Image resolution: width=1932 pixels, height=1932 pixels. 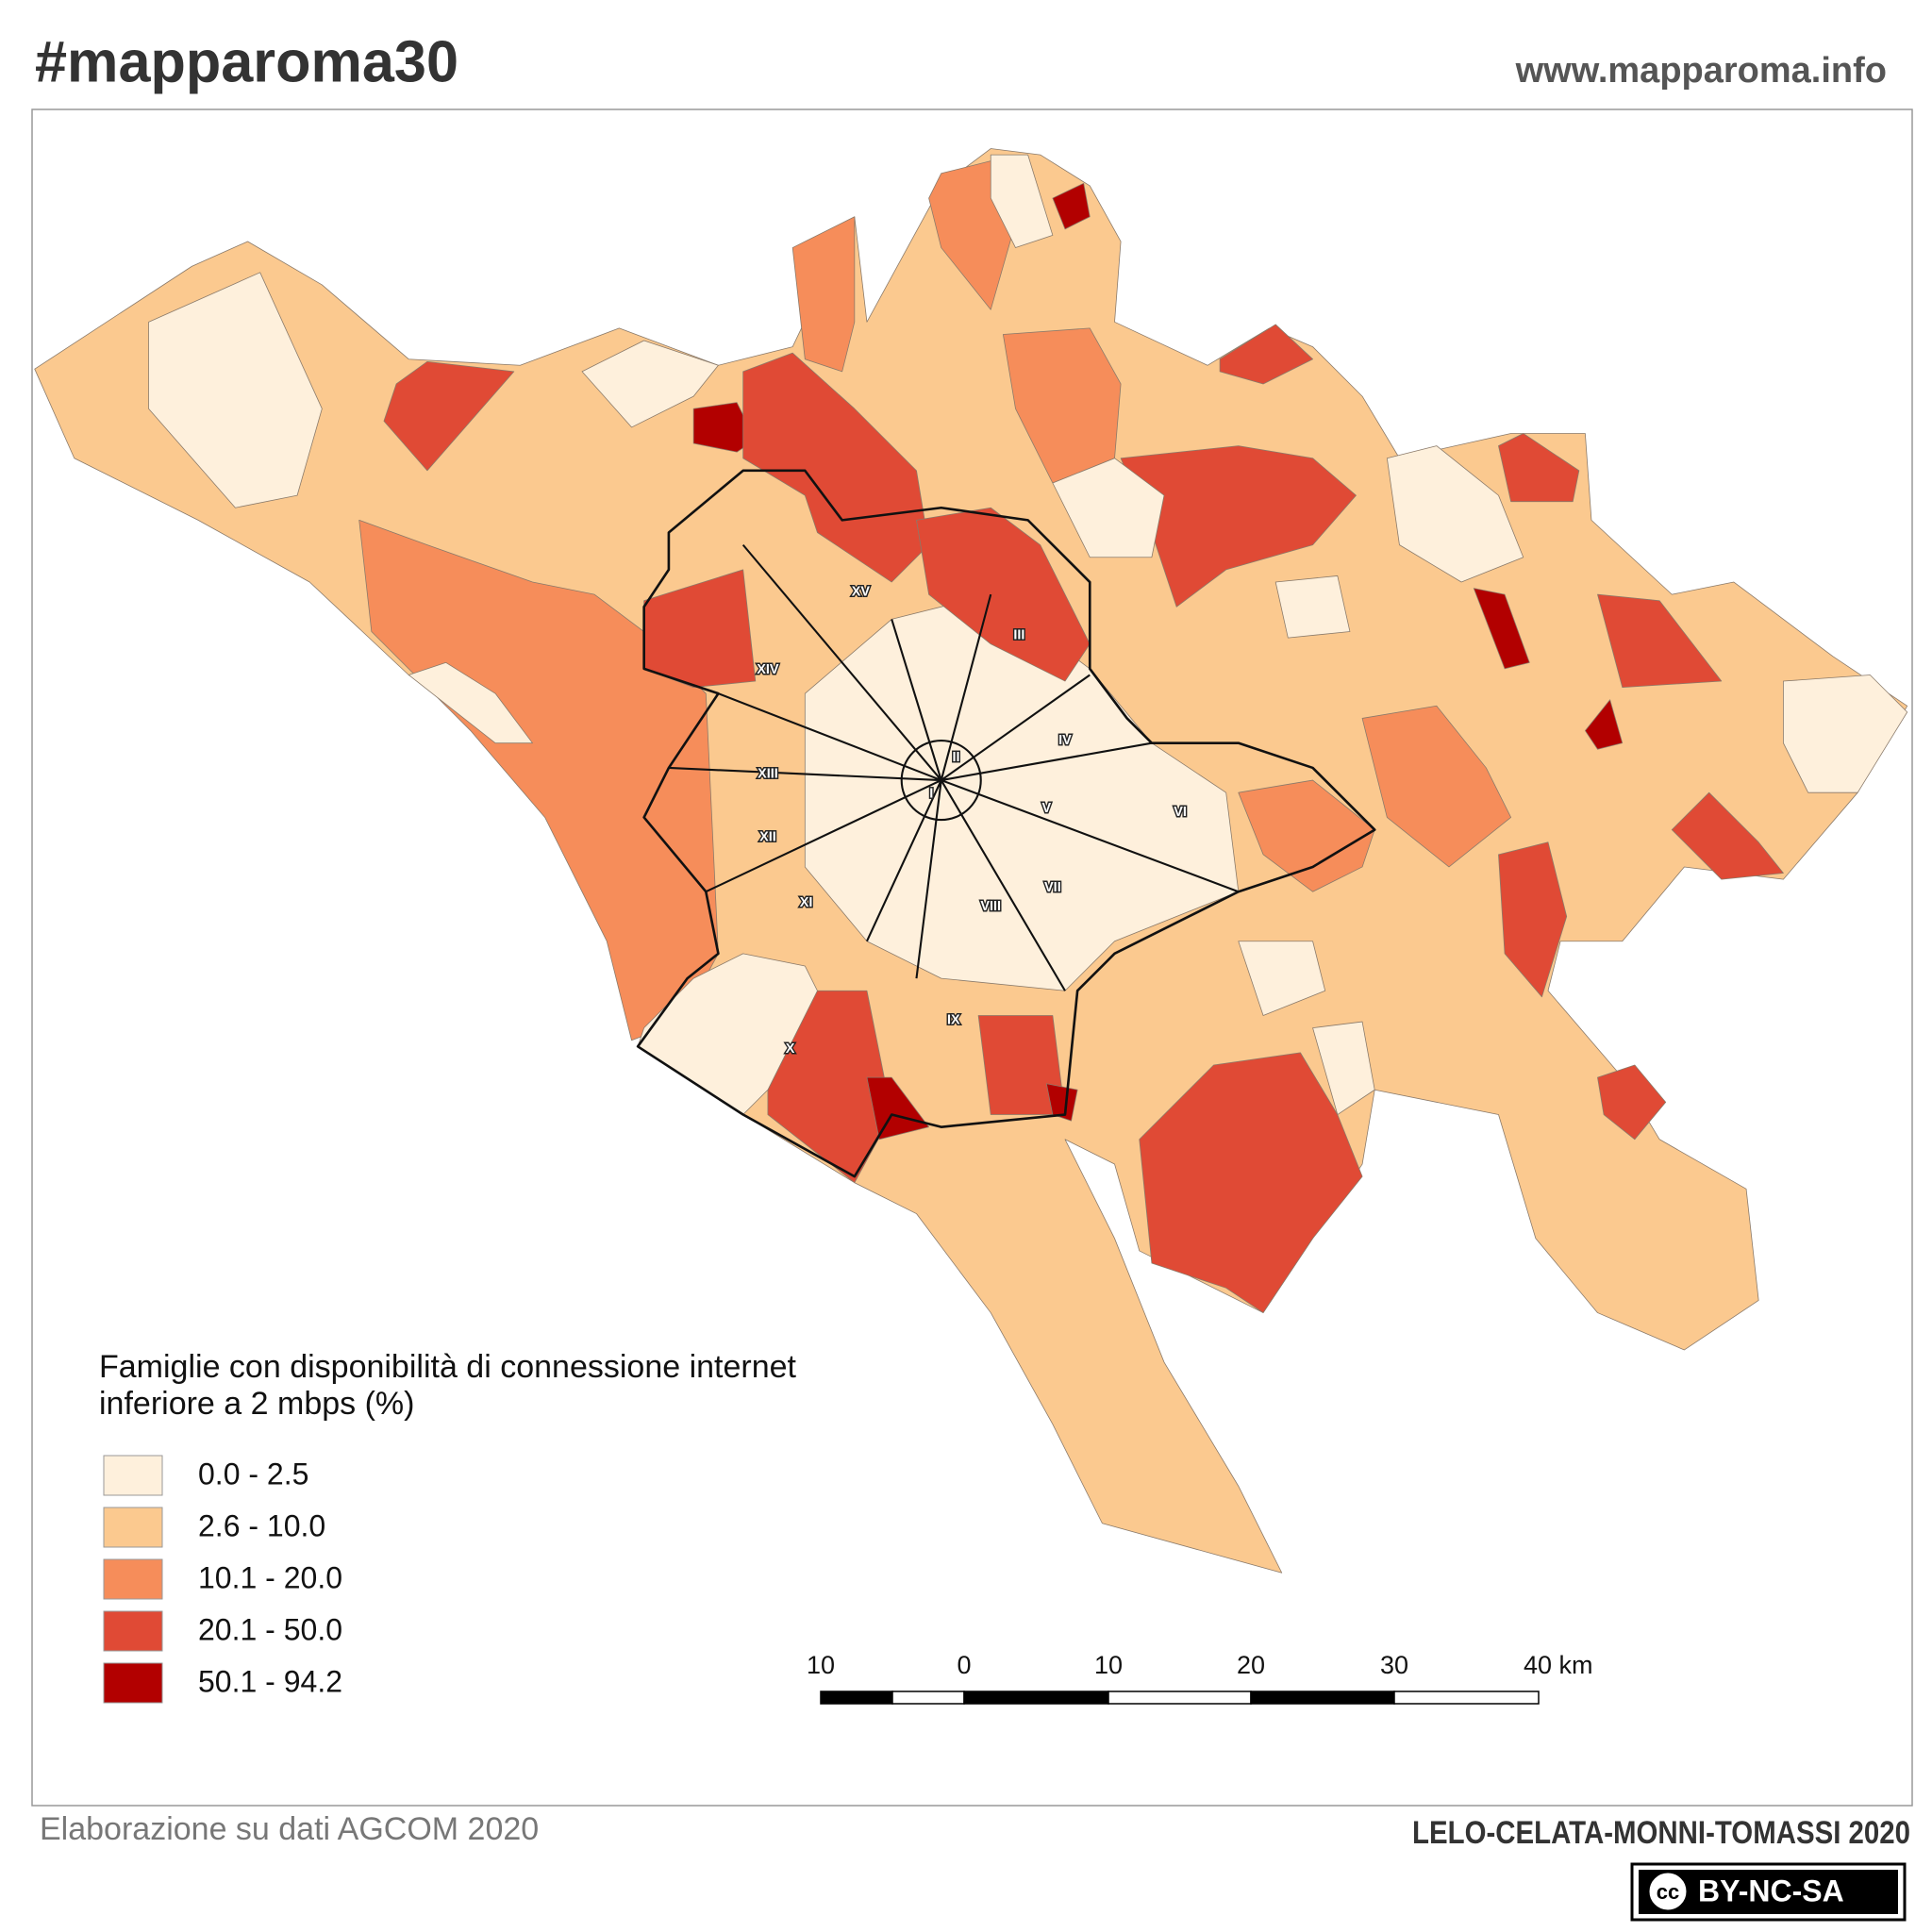 What do you see at coordinates (953, 1021) in the screenshot?
I see `municipio-label: IX` at bounding box center [953, 1021].